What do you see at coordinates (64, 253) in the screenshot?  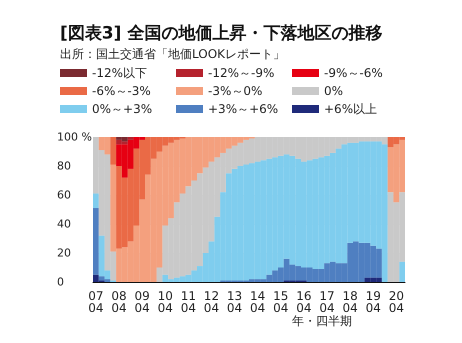 I see `y-tick-label: 20` at bounding box center [64, 253].